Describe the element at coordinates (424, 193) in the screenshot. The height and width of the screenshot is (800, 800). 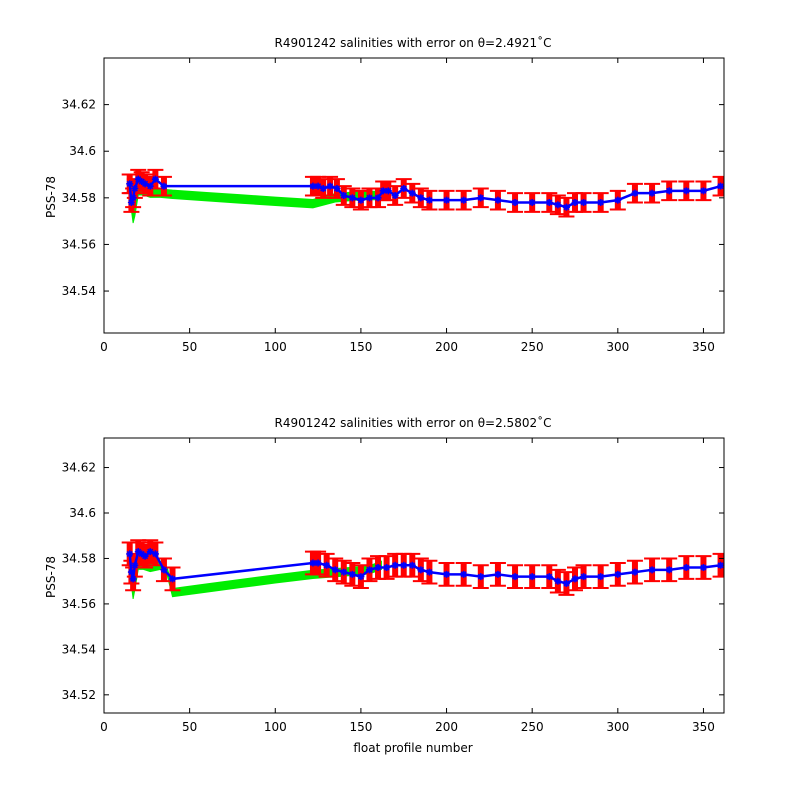
I see `float-salinity-line` at that location.